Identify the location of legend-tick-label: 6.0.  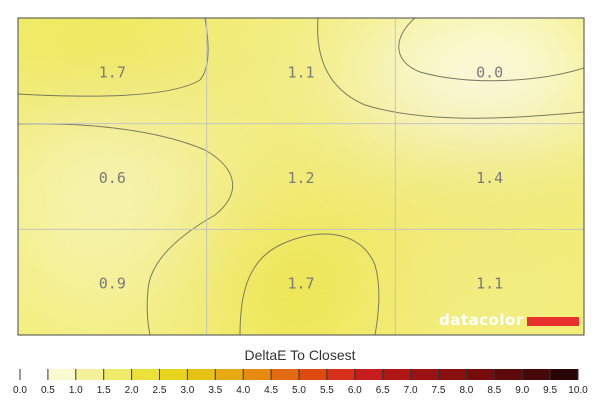
(355, 390).